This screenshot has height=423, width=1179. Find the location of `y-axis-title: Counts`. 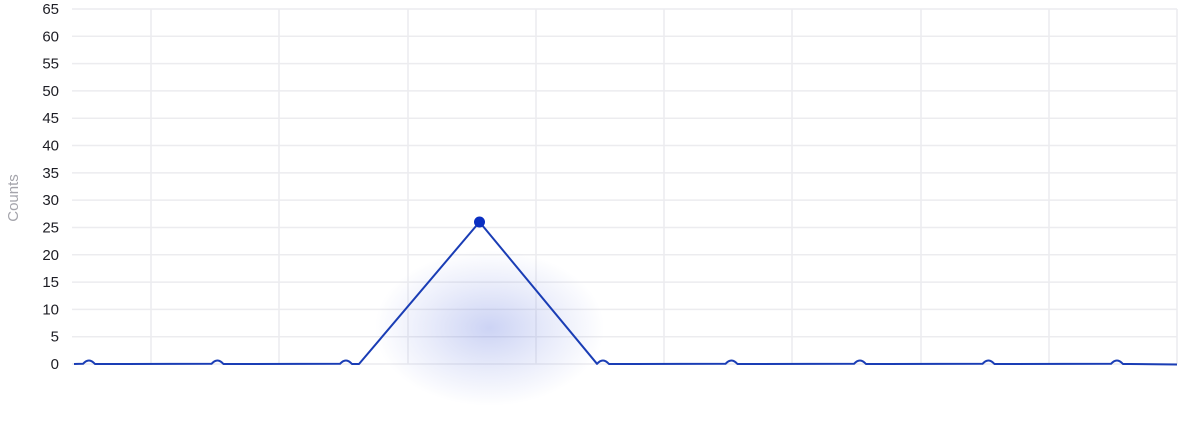

y-axis-title: Counts is located at coordinates (13, 198).